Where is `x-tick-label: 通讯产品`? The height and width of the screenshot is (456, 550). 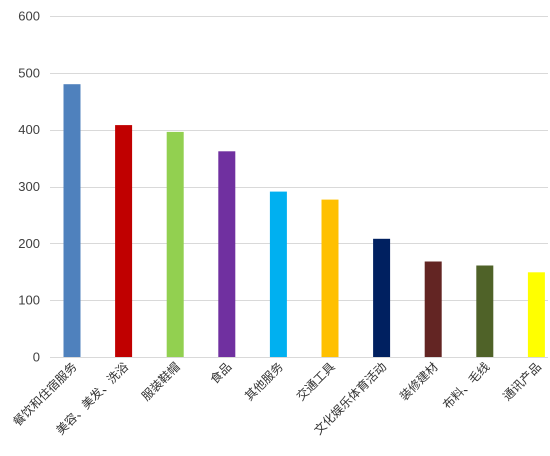
x-tick-label: 通讯产品 is located at coordinates (522, 382).